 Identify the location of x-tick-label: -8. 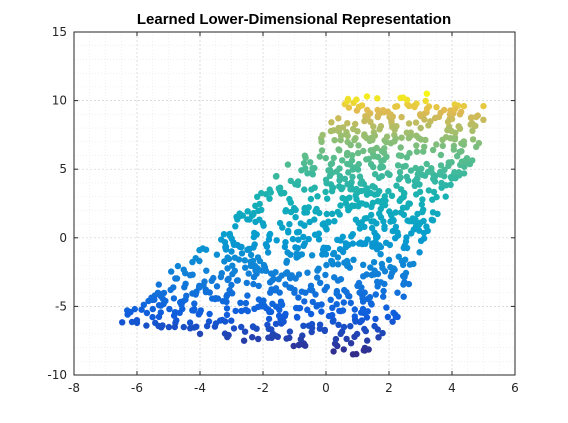
(74, 388).